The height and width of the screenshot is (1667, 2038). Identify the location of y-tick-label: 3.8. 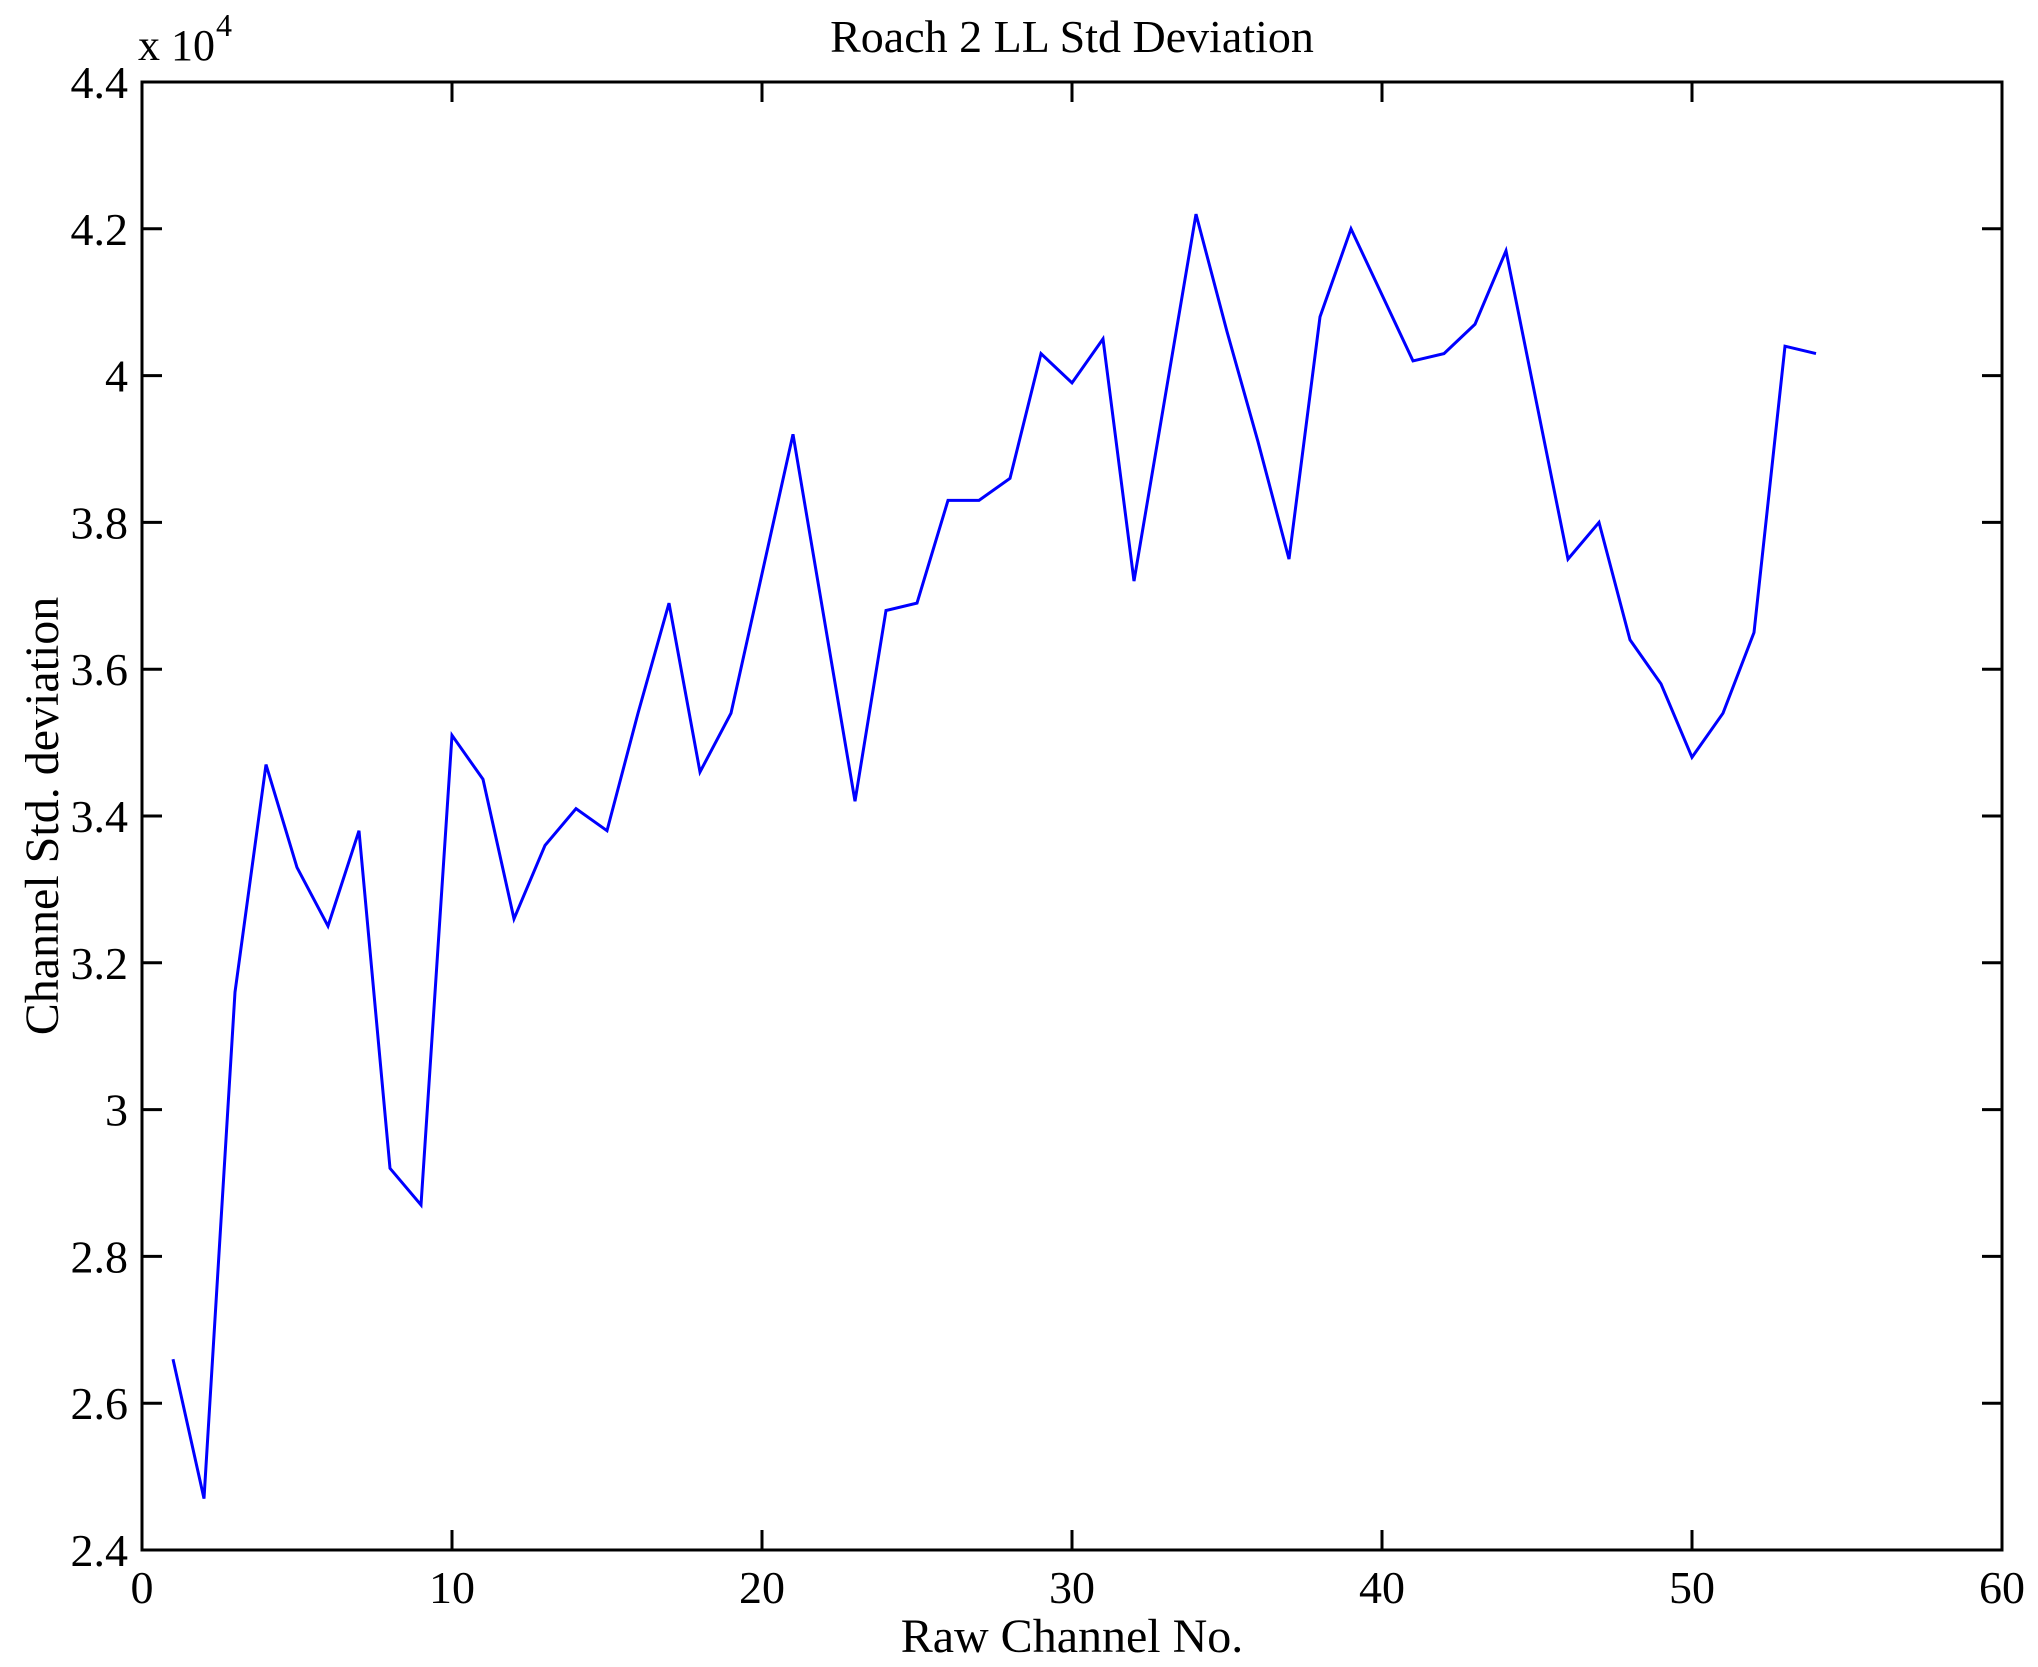
(100, 522).